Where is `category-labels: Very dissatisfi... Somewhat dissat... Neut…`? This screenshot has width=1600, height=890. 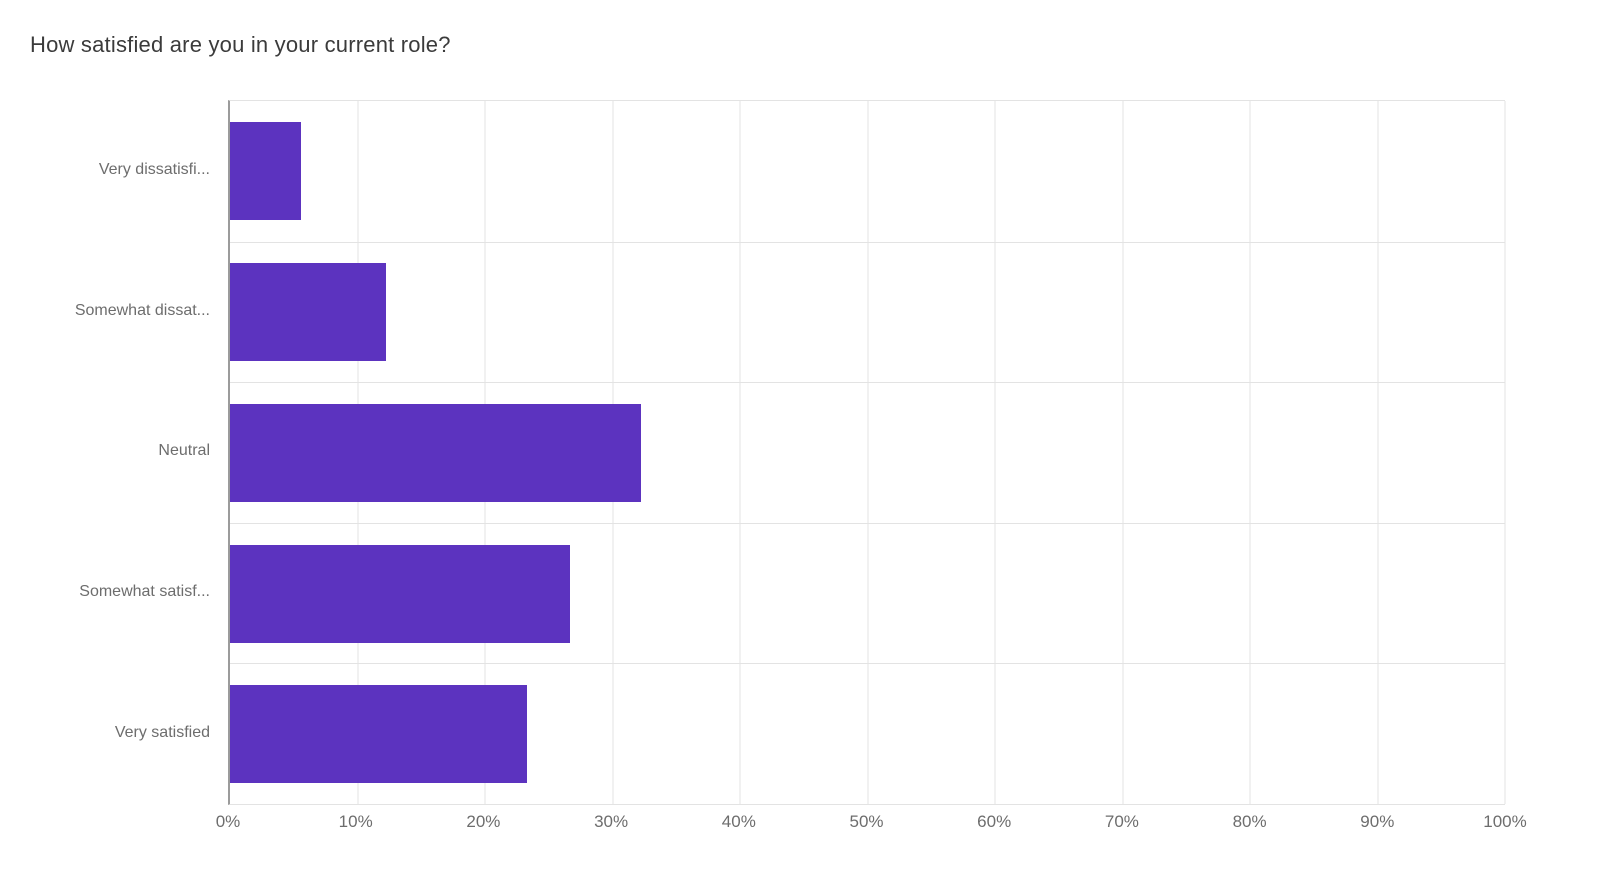
category-labels: Very dissatisfi... Somewhat dissat... Neut… is located at coordinates (114, 452).